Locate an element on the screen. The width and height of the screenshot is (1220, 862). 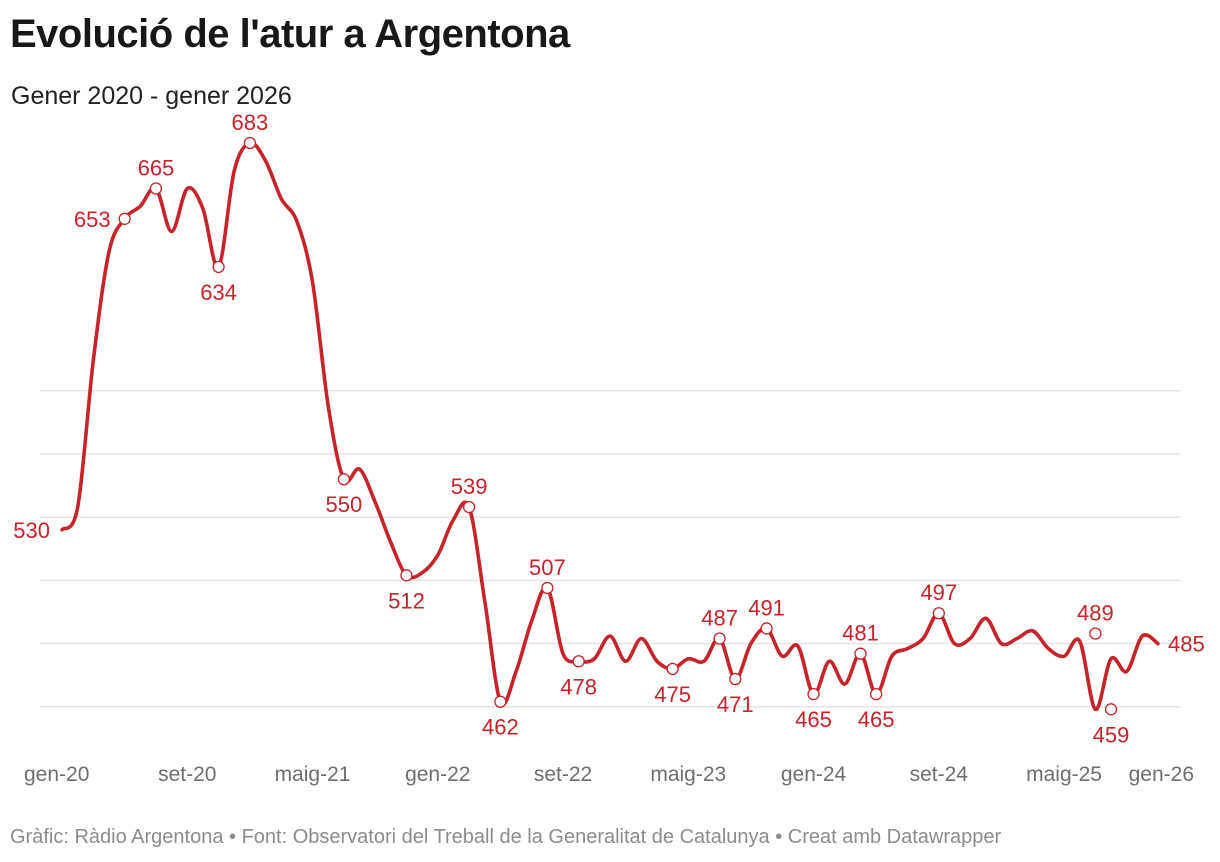
x-tick-label: maig-23 is located at coordinates (688, 774).